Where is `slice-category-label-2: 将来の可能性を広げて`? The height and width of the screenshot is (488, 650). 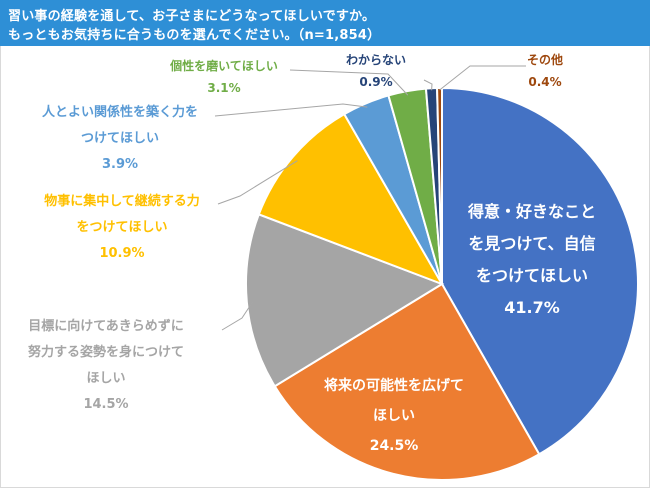
slice-category-label-2: 将来の可能性を広げて is located at coordinates (394, 385).